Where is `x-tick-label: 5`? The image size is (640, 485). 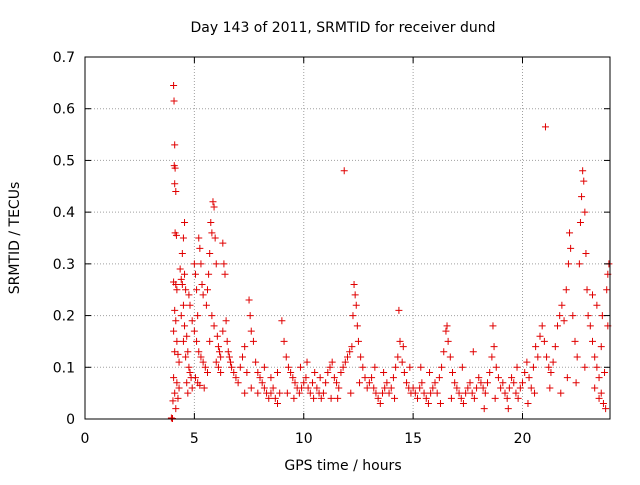 x-tick-label: 5 is located at coordinates (194, 439).